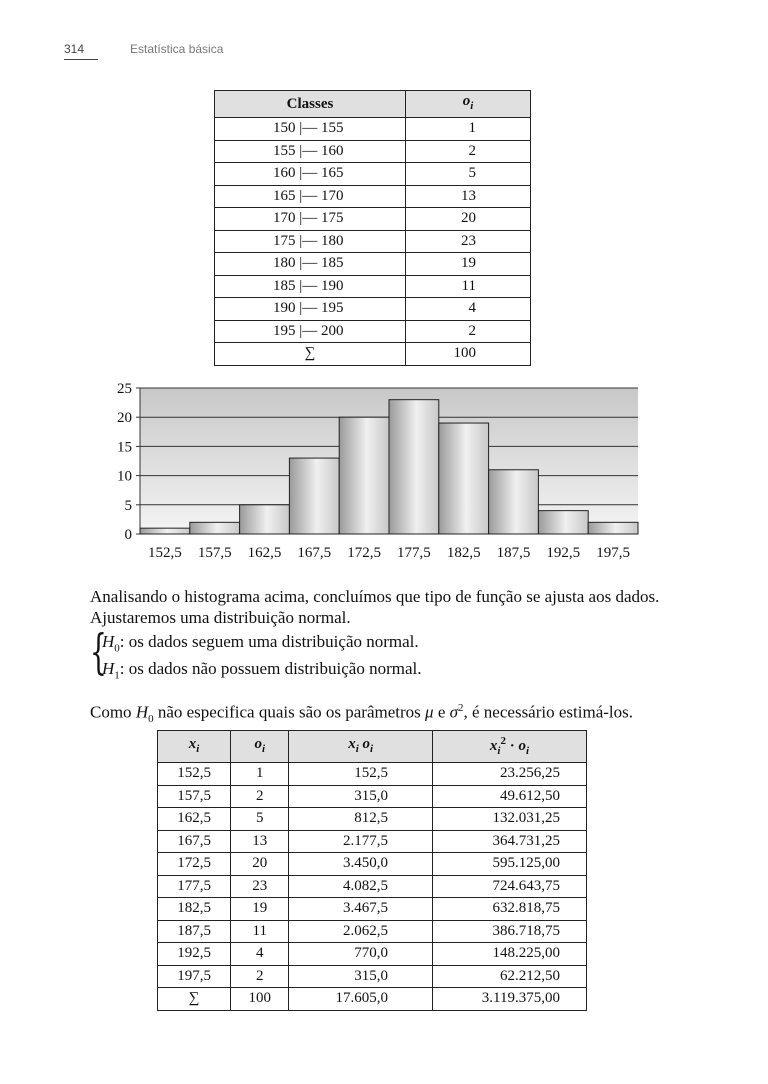 The height and width of the screenshot is (1084, 768). I want to click on total-row: ∑ 100 17.605,0 3.119.375,00, so click(371, 999).